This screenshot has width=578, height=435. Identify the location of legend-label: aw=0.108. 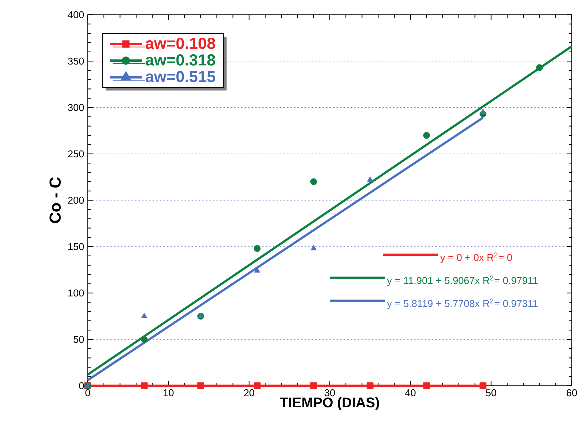
(181, 44).